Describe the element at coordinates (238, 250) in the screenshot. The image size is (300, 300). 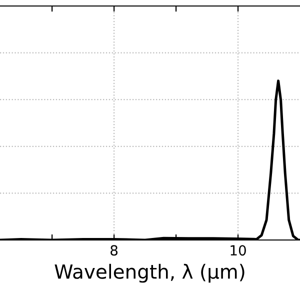
I see `x-tick-label: 10` at that location.